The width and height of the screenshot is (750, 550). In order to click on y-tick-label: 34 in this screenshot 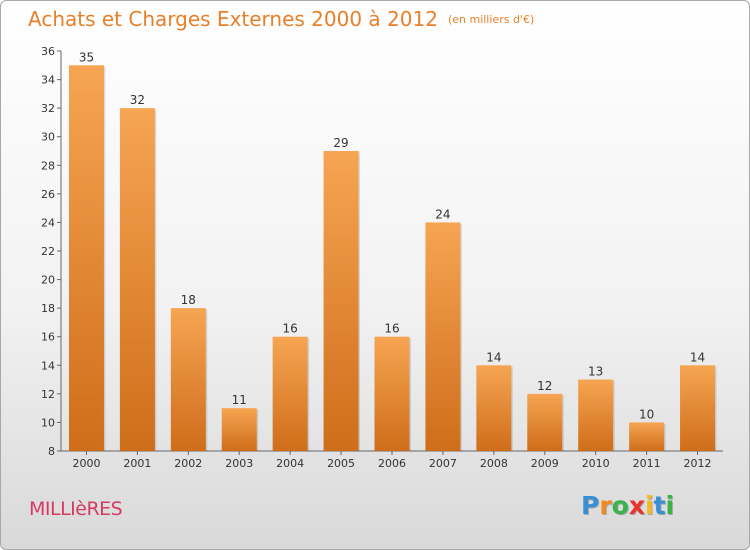, I will do `click(48, 80)`.